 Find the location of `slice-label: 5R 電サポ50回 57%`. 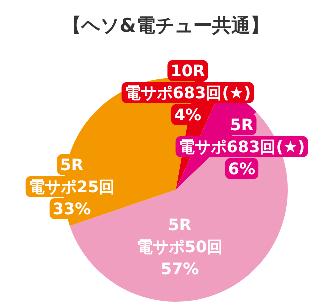

slice-label: 5R 電サポ50回 57% is located at coordinates (180, 247).